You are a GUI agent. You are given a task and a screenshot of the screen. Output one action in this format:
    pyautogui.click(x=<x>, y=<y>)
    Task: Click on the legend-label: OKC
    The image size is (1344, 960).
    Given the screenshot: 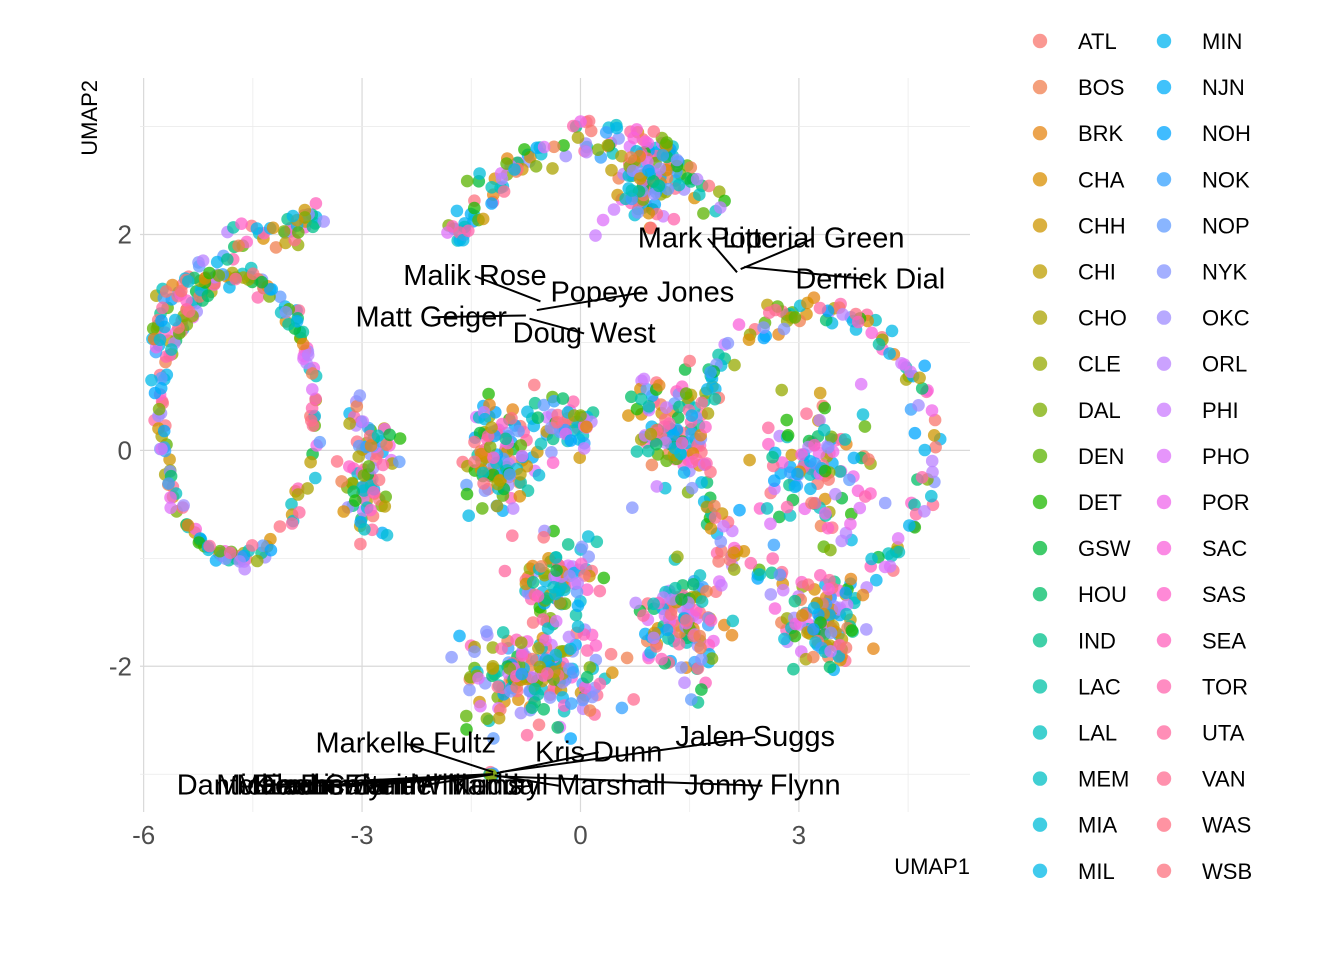 What is the action you would take?
    pyautogui.click(x=1226, y=318)
    